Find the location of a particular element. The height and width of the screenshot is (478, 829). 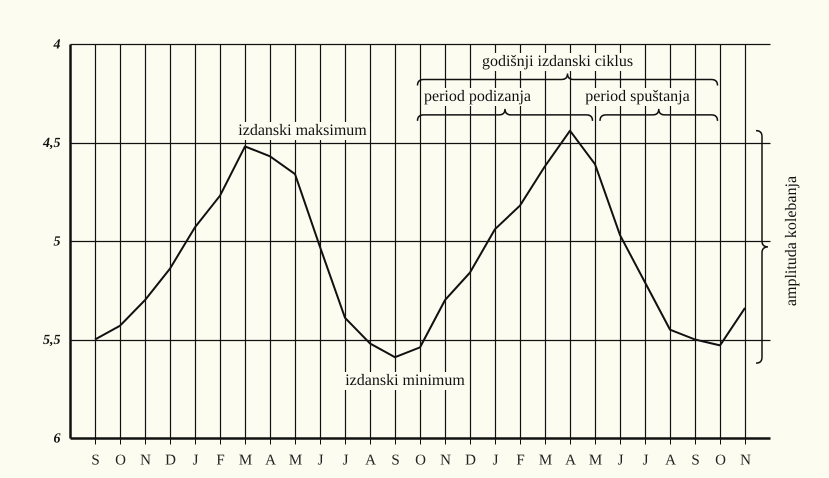

text: amplituda kolebanja is located at coordinates (792, 241).